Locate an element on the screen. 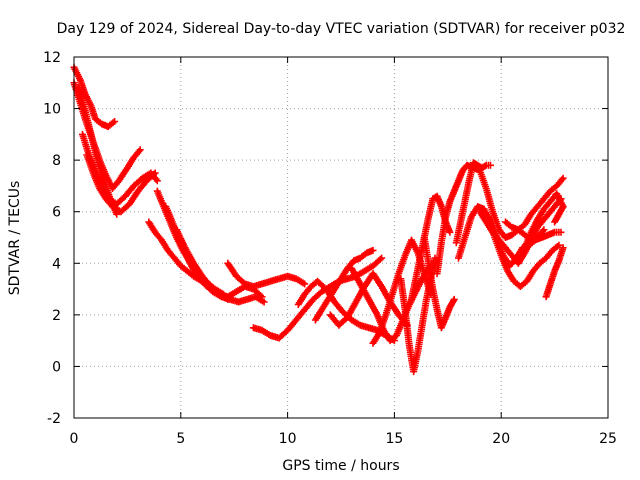 The height and width of the screenshot is (480, 640). x-tick-label: 20 is located at coordinates (501, 439).